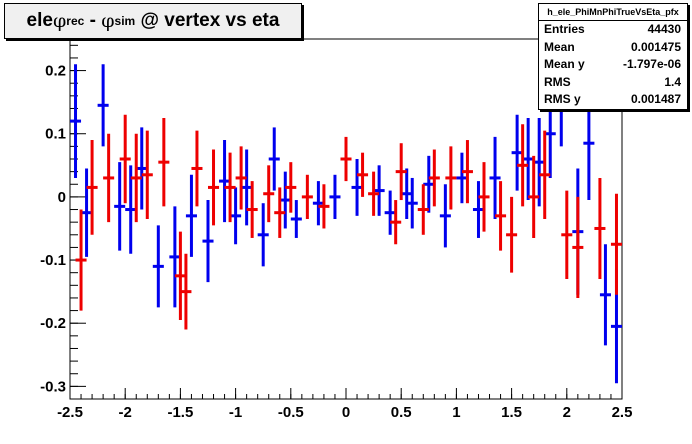 This screenshot has height=444, width=692. Describe the element at coordinates (655, 99) in the screenshot. I see `stats-value: 0.001487` at that location.